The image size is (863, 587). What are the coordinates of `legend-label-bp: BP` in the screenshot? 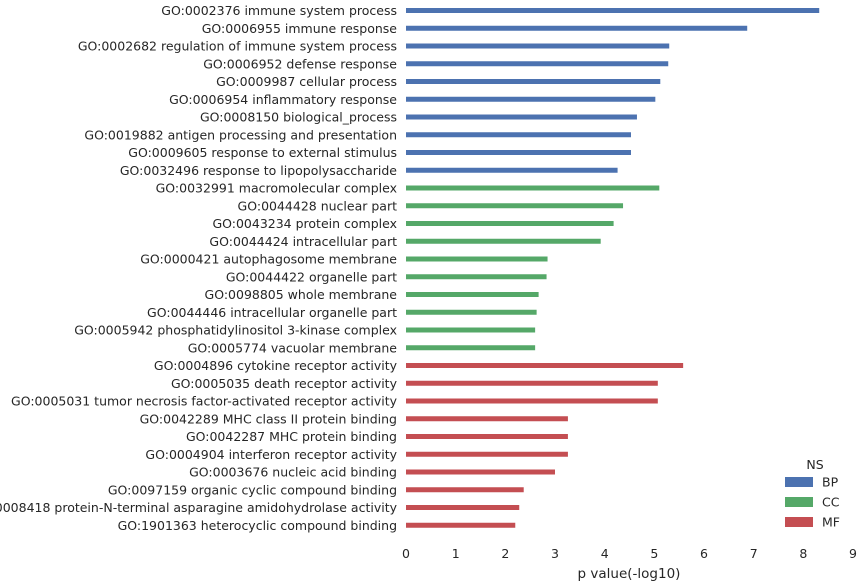 It's located at (830, 482).